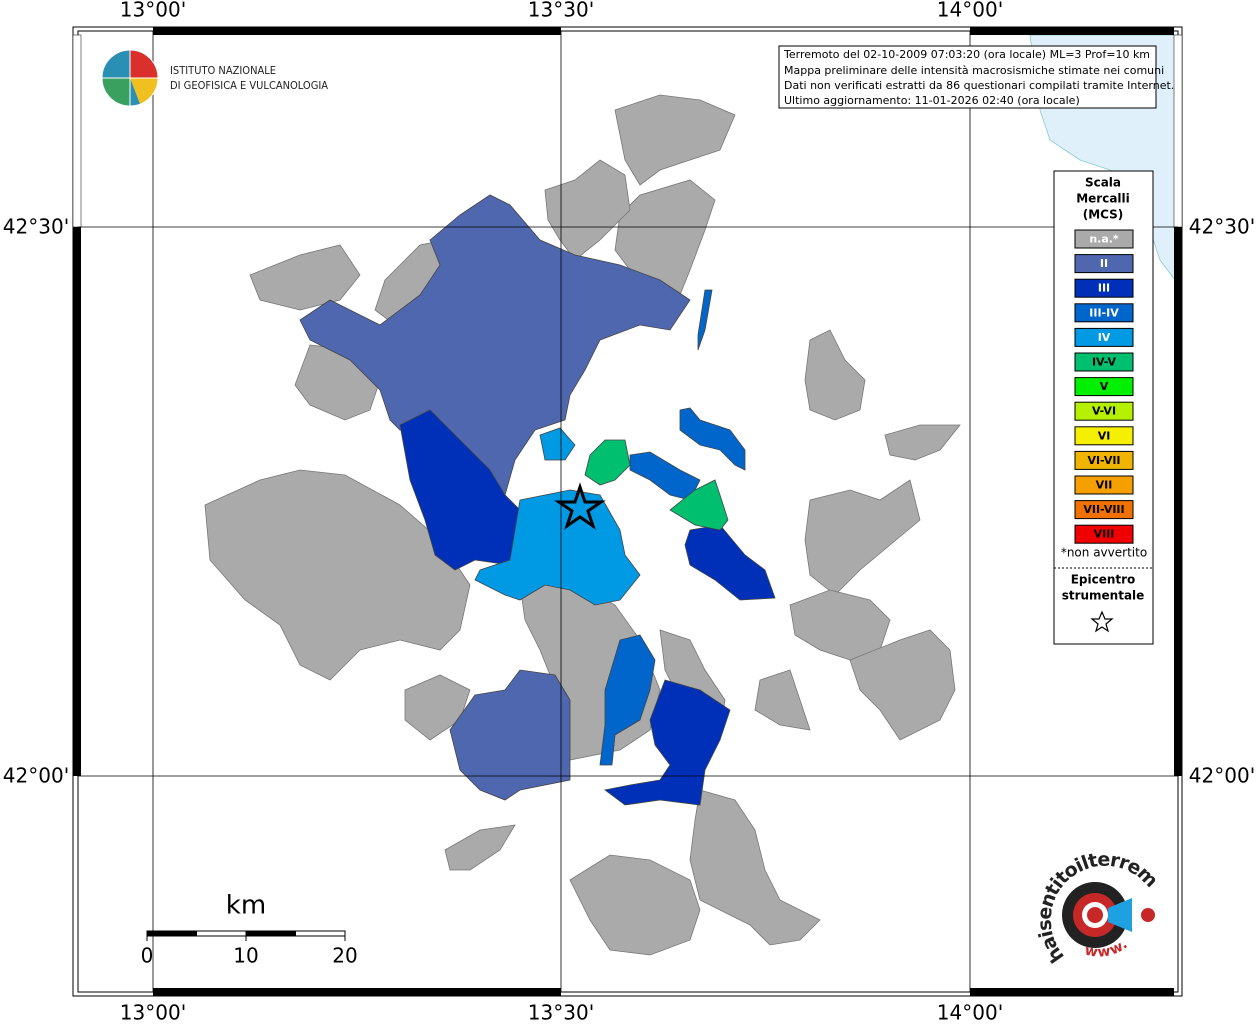  I want to click on legend-label: II, so click(1104, 263).